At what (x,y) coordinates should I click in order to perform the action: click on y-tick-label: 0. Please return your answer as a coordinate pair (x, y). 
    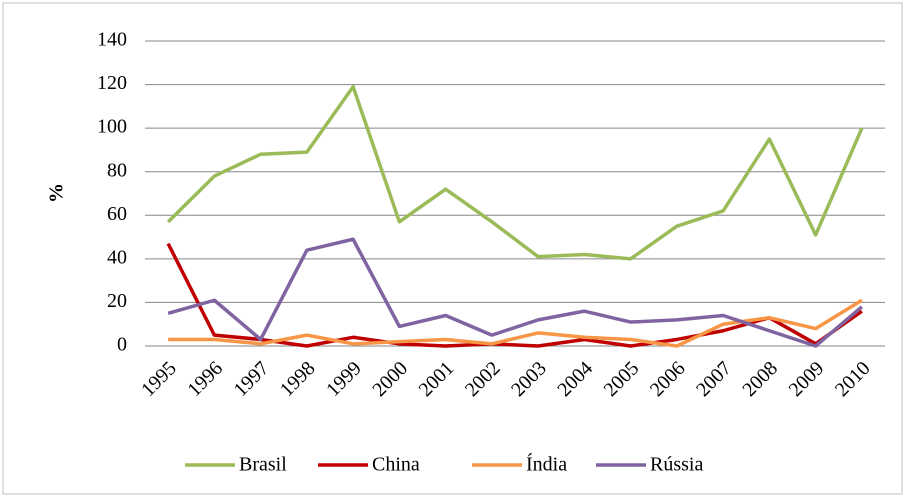
    Looking at the image, I should click on (122, 345).